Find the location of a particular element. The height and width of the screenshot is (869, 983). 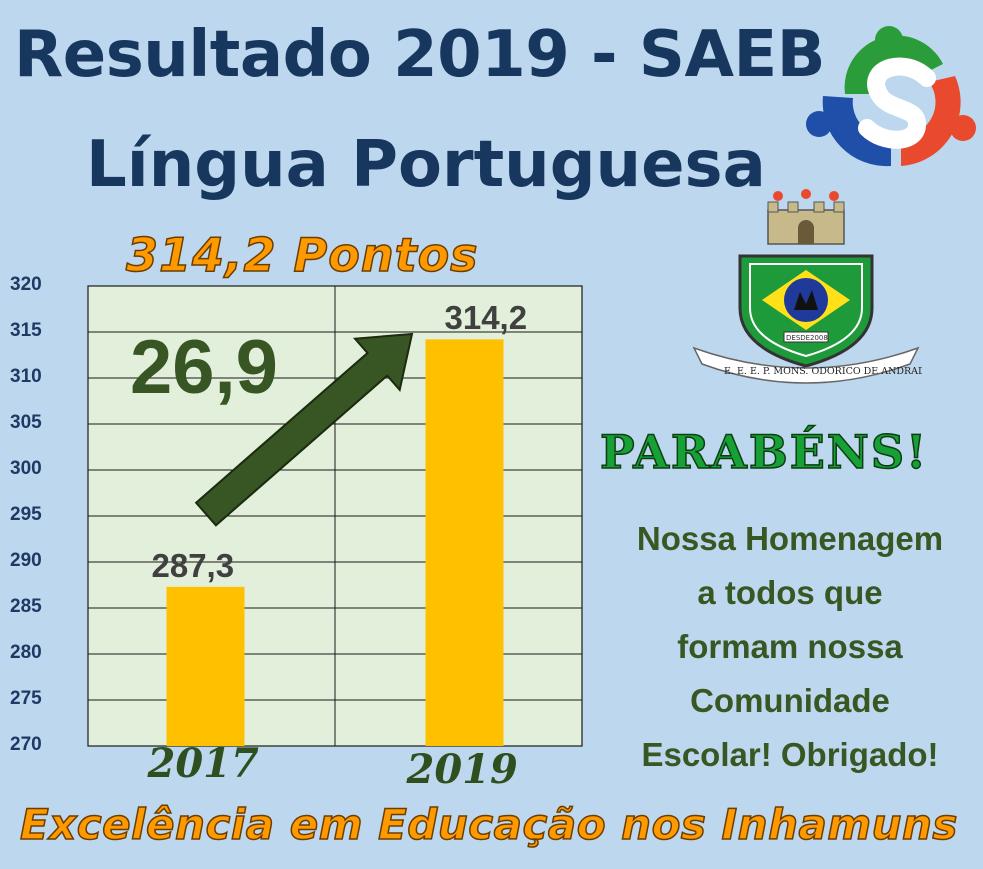

footer-slogan: Excelência em Educação nos Inhamuns is located at coordinates (488, 824).